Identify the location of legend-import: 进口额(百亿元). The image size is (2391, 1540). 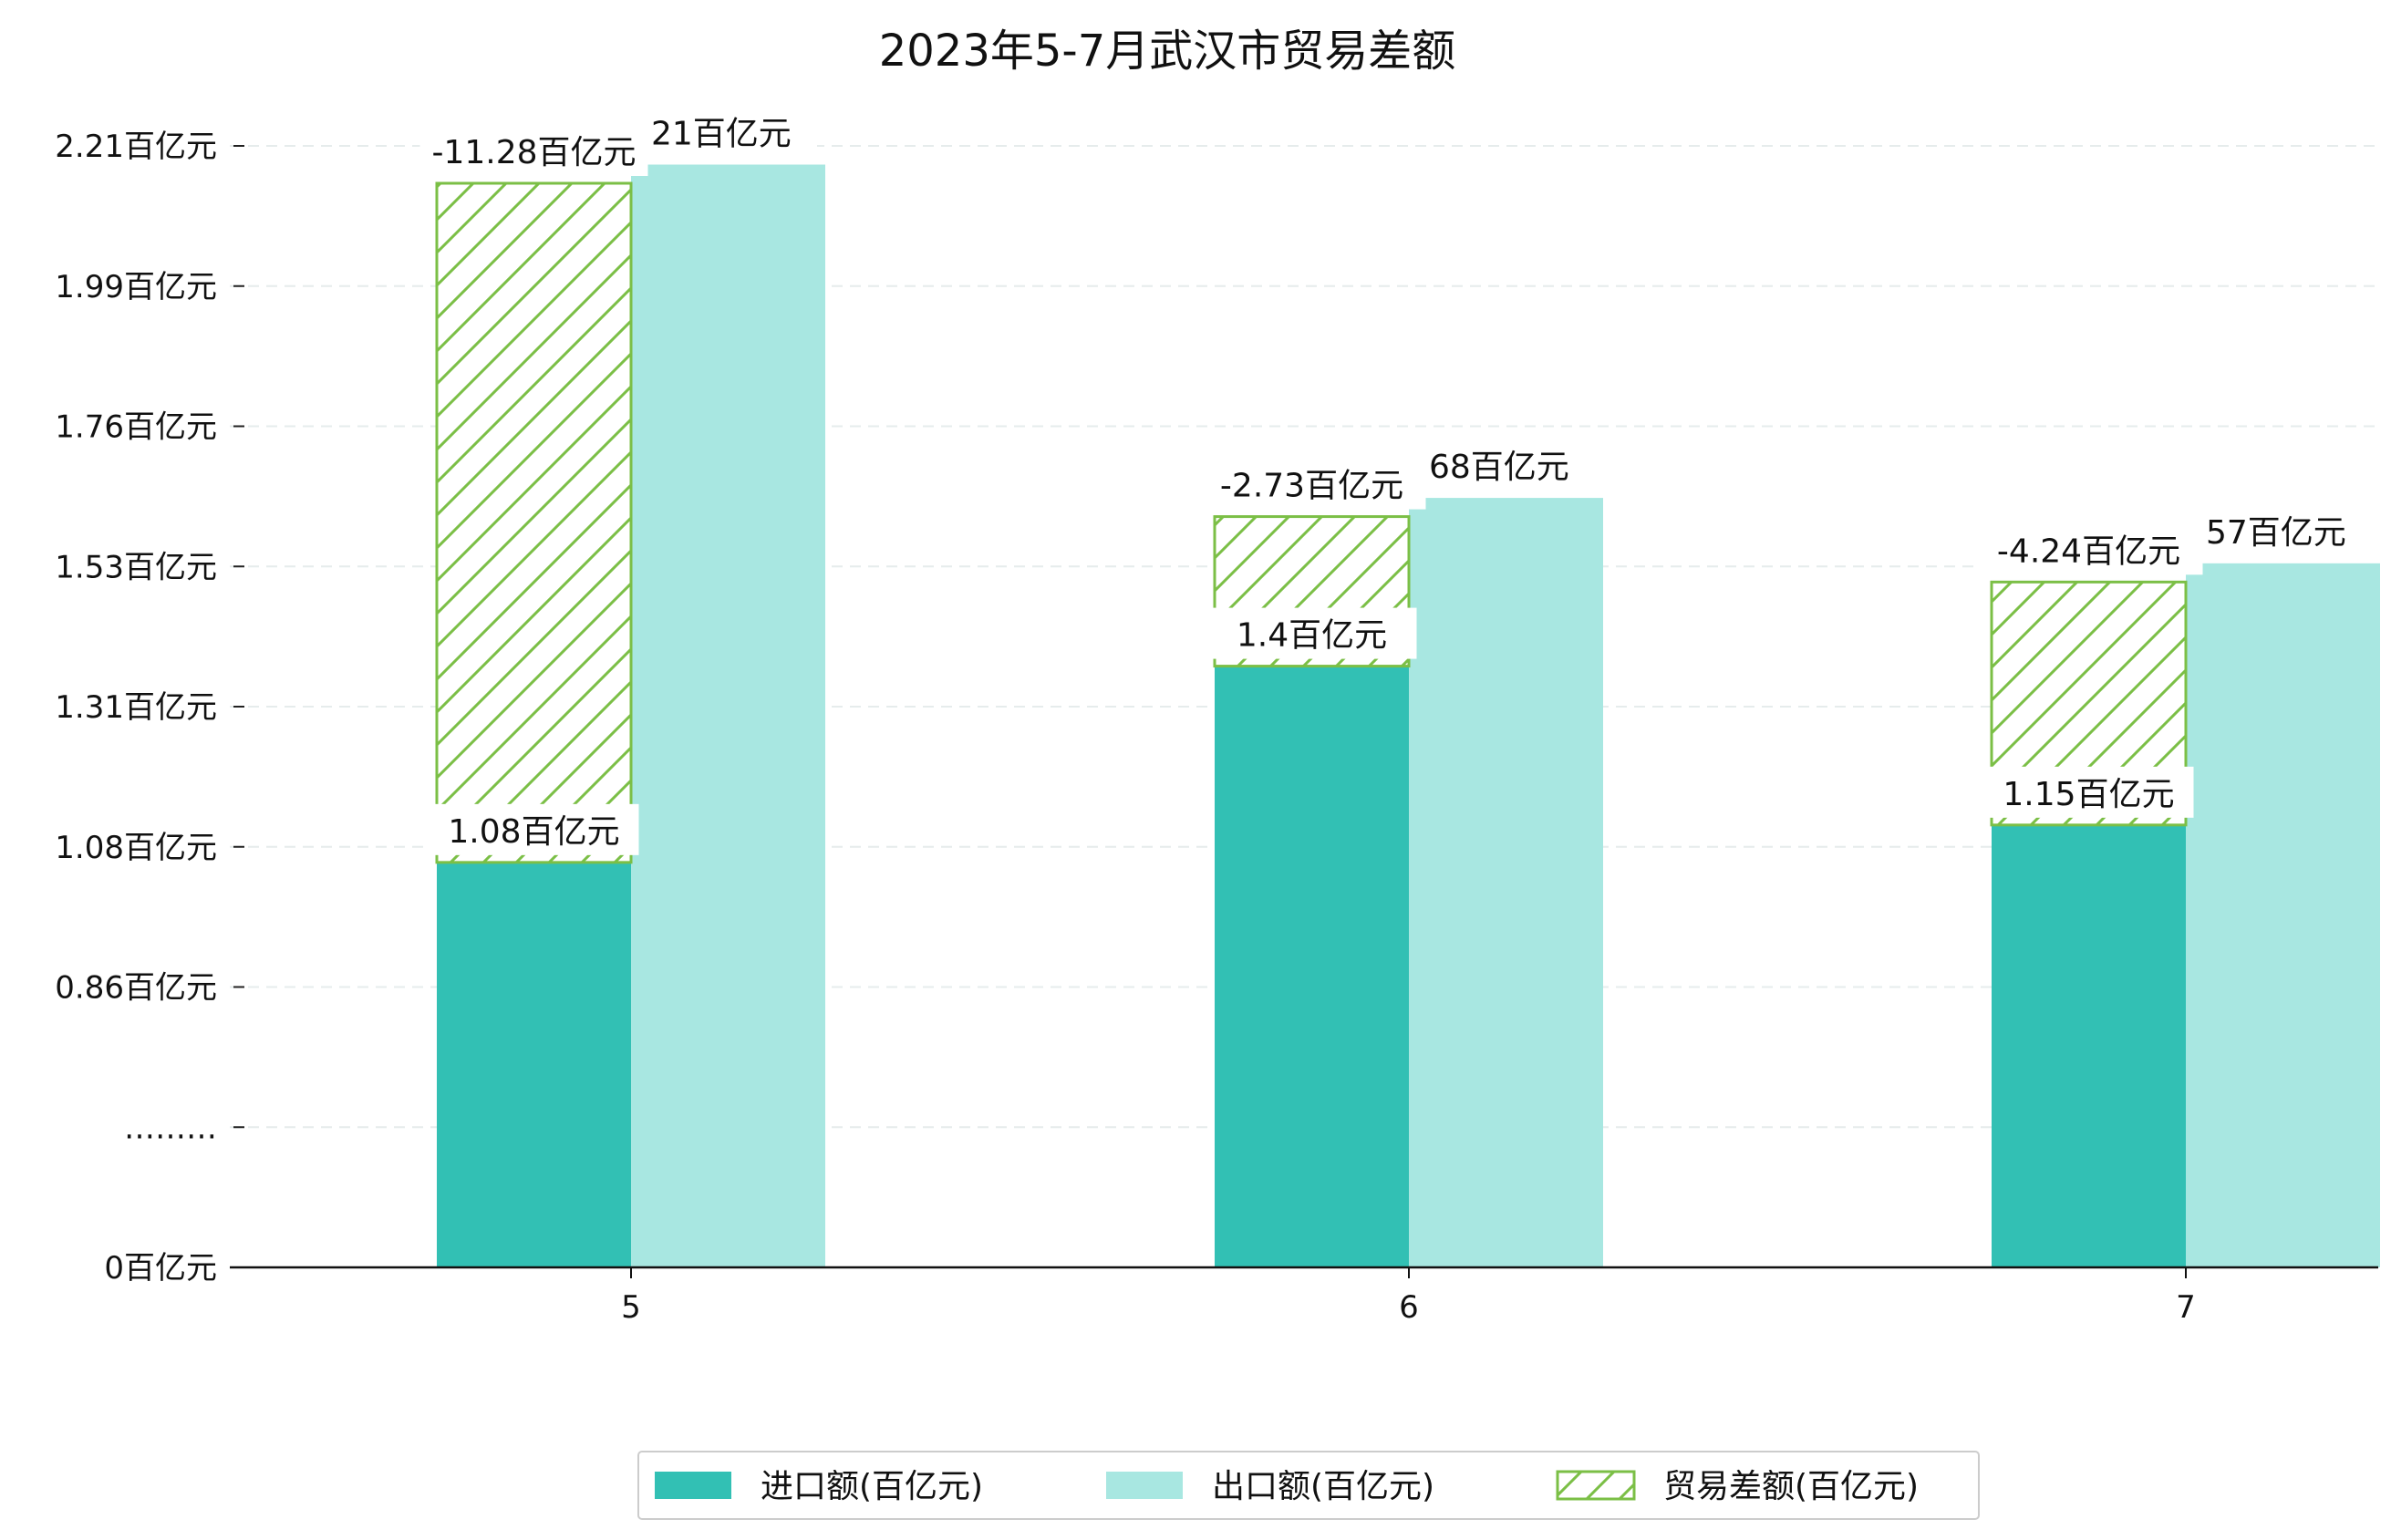
(819, 1486).